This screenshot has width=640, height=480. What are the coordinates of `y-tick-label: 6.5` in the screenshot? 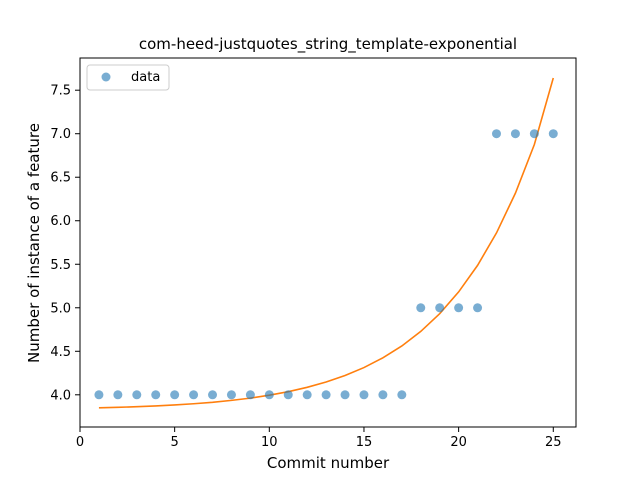 It's located at (60, 178).